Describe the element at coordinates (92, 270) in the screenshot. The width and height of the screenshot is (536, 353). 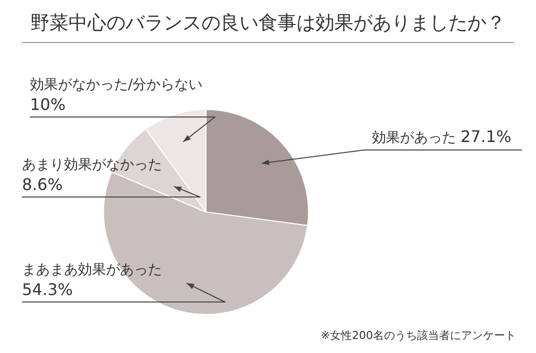
I see `slice-label: まあまあ効果があった` at that location.